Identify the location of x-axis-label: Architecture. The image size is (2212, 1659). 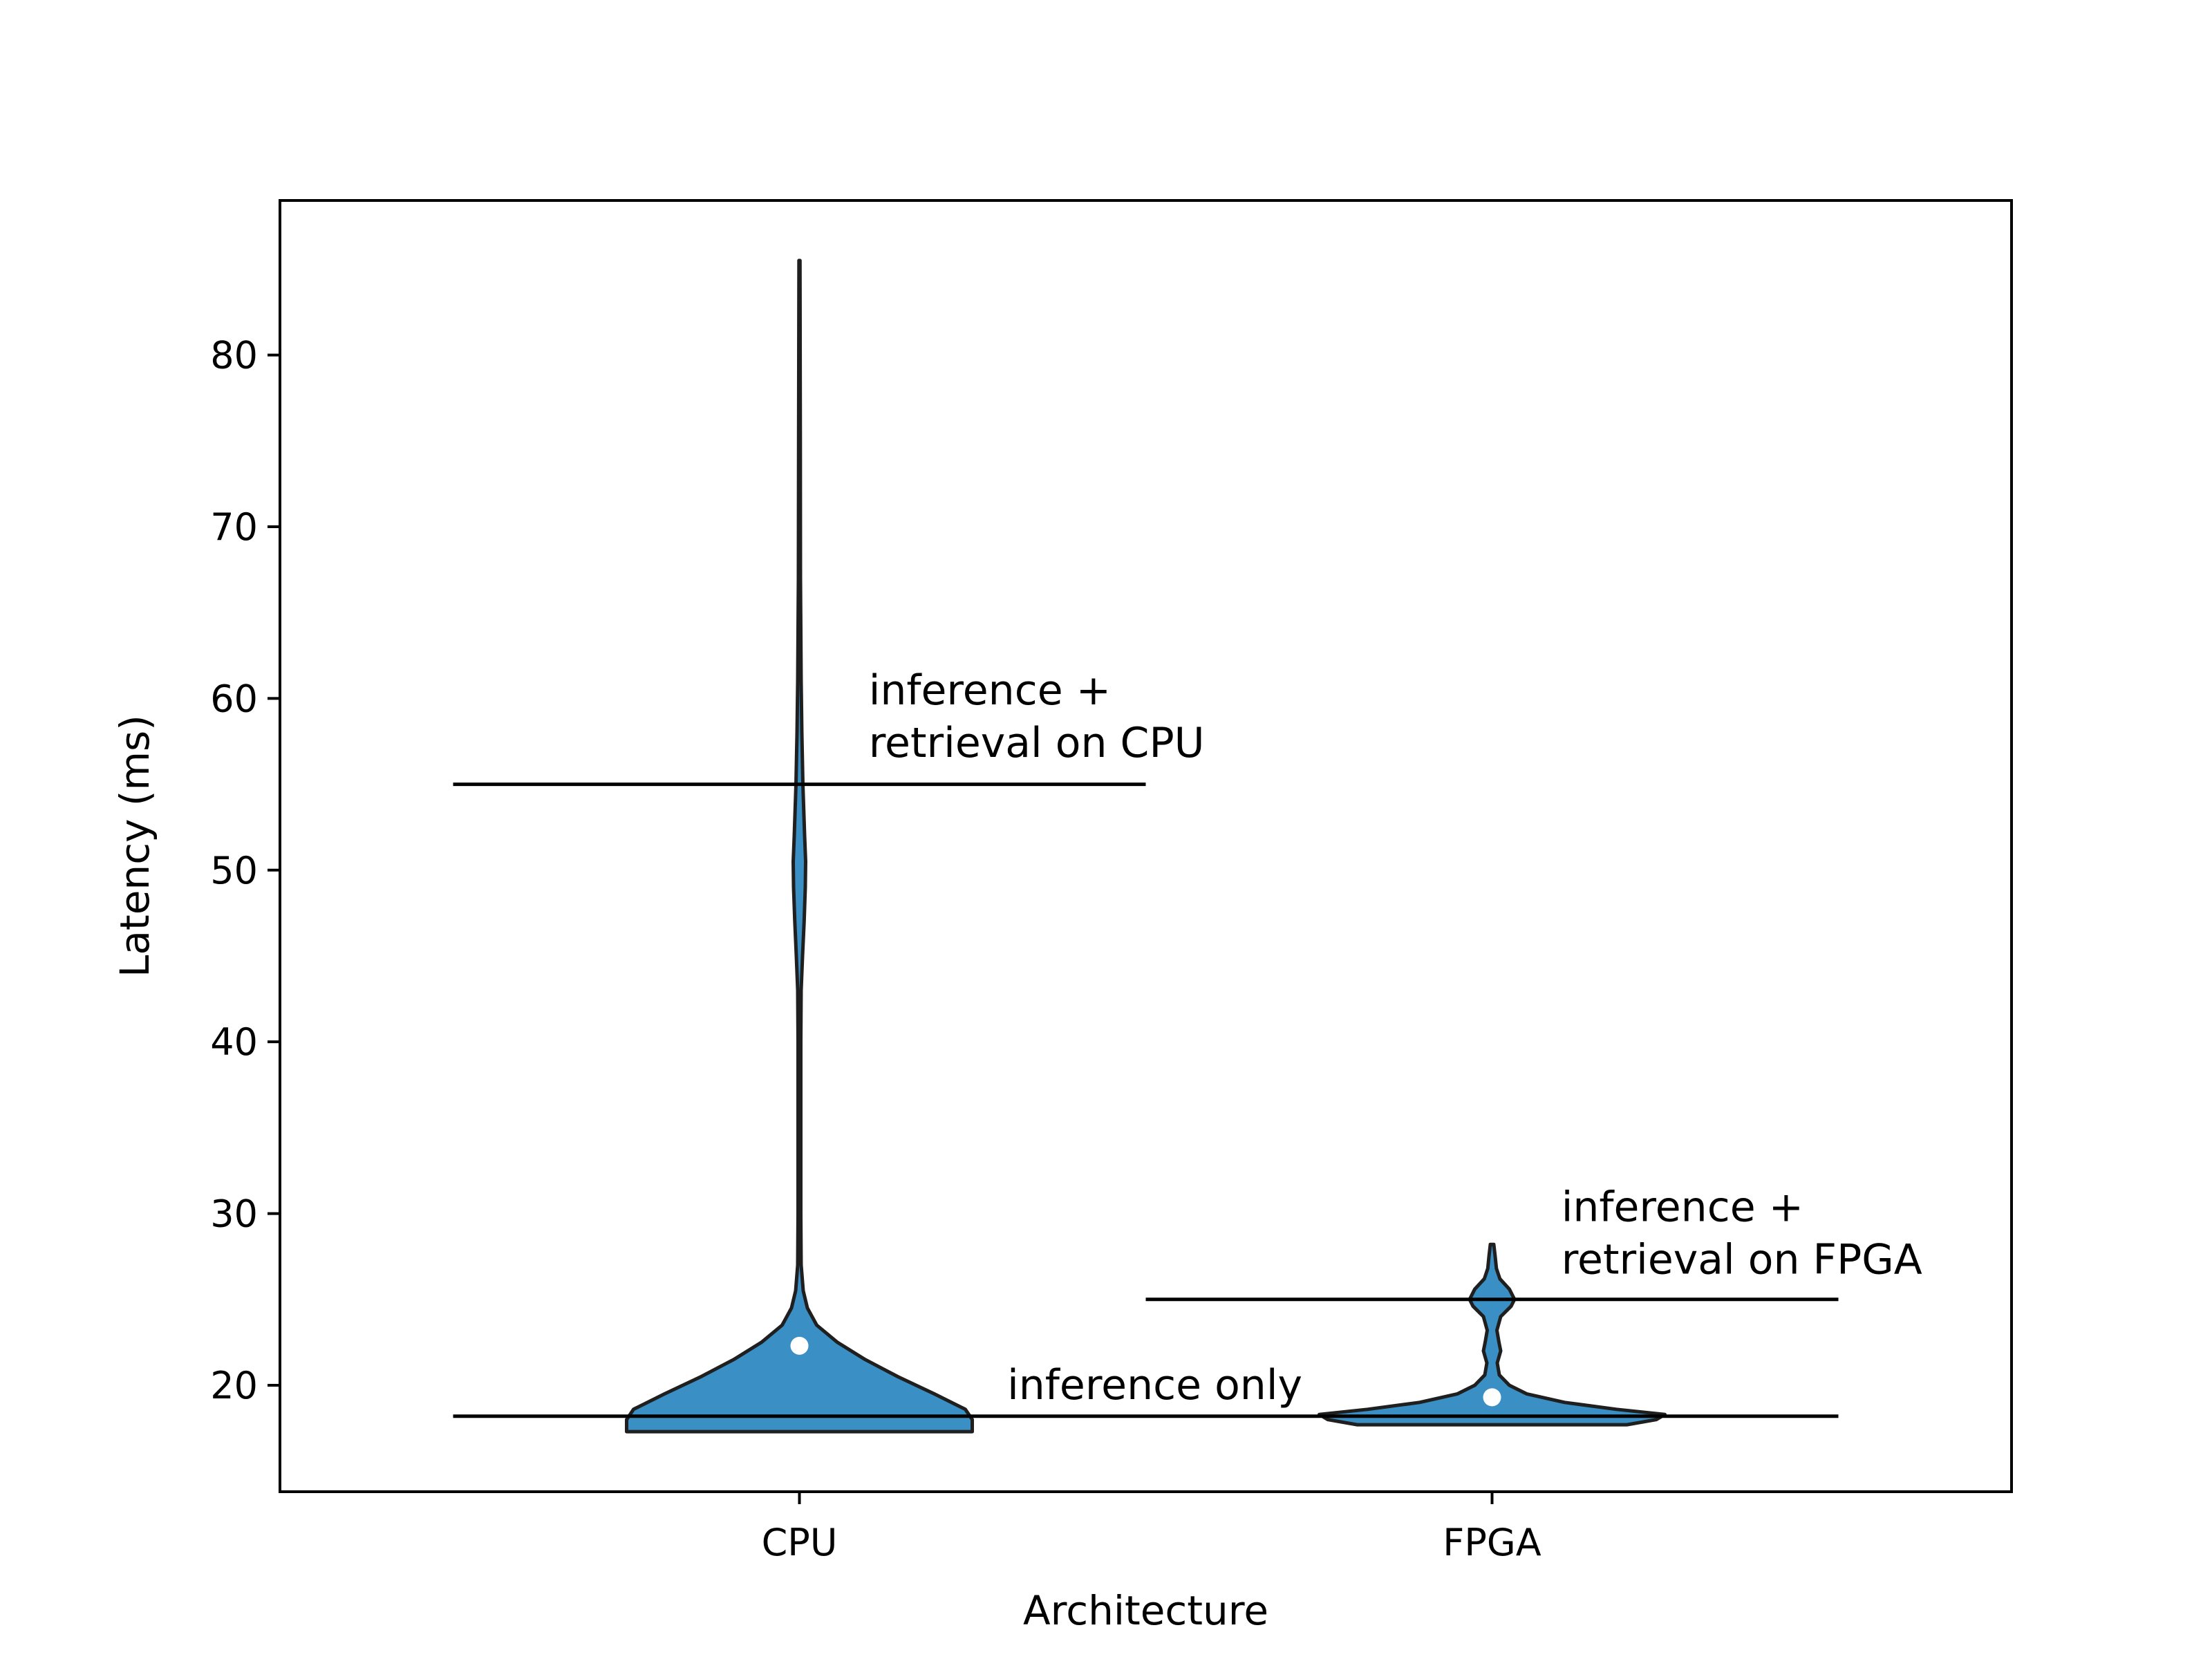
(1145, 1610).